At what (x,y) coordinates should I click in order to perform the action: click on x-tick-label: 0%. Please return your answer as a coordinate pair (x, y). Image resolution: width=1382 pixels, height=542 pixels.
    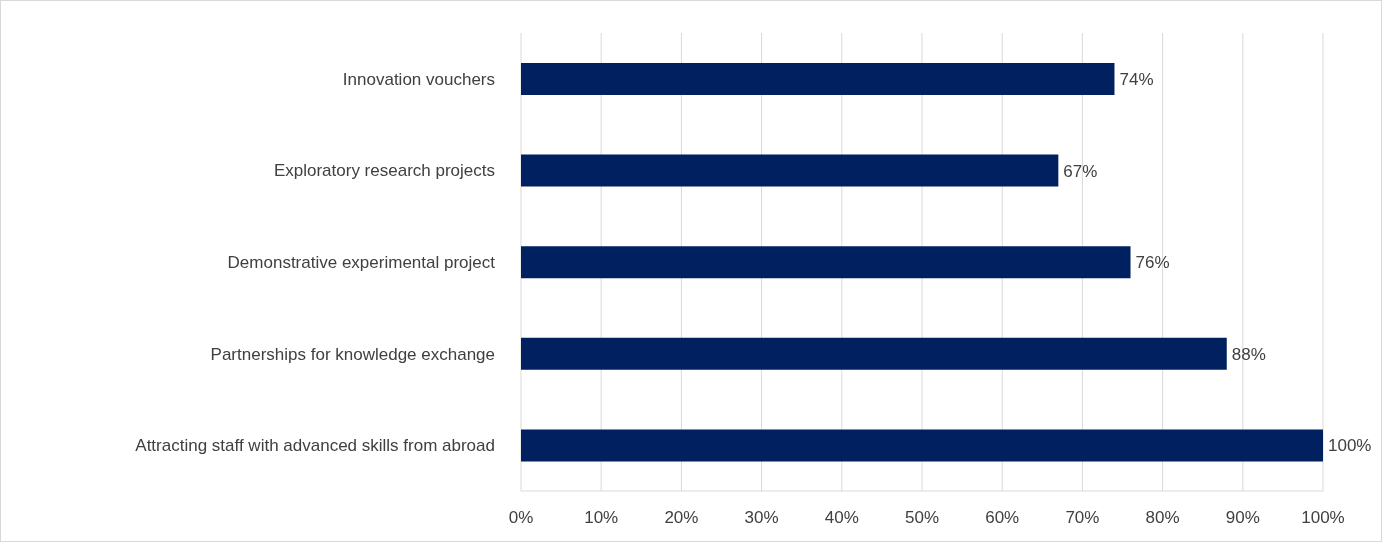
    Looking at the image, I should click on (521, 518).